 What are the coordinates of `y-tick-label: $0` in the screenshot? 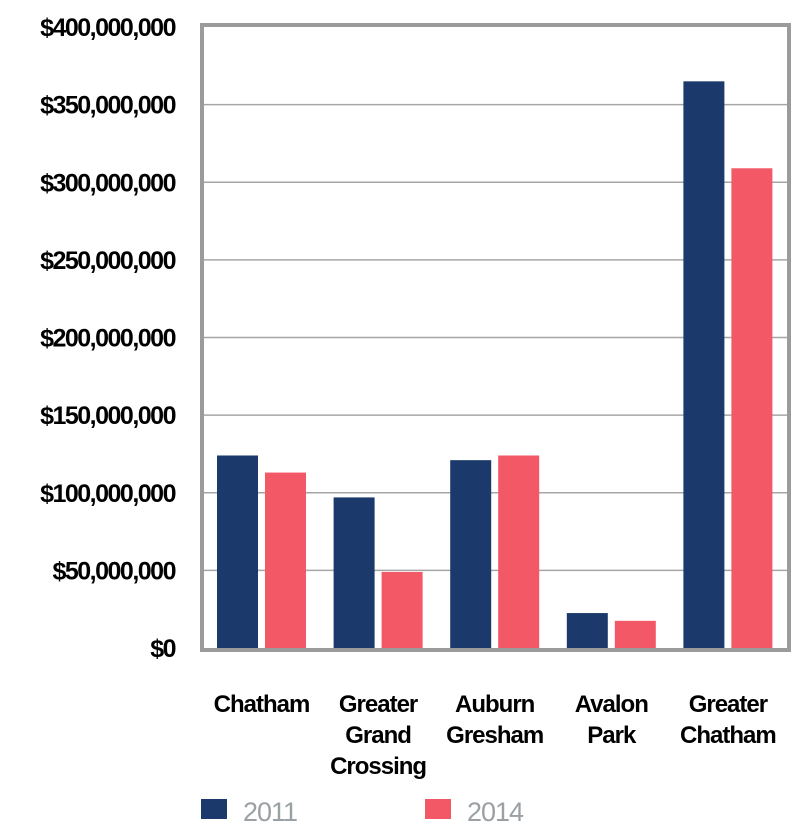 It's located at (162, 649).